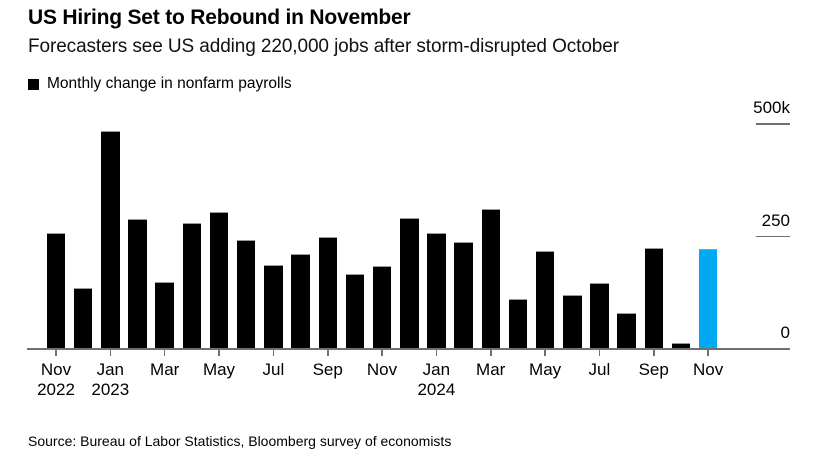 The image size is (817, 470). I want to click on forecast-bar, so click(708, 298).